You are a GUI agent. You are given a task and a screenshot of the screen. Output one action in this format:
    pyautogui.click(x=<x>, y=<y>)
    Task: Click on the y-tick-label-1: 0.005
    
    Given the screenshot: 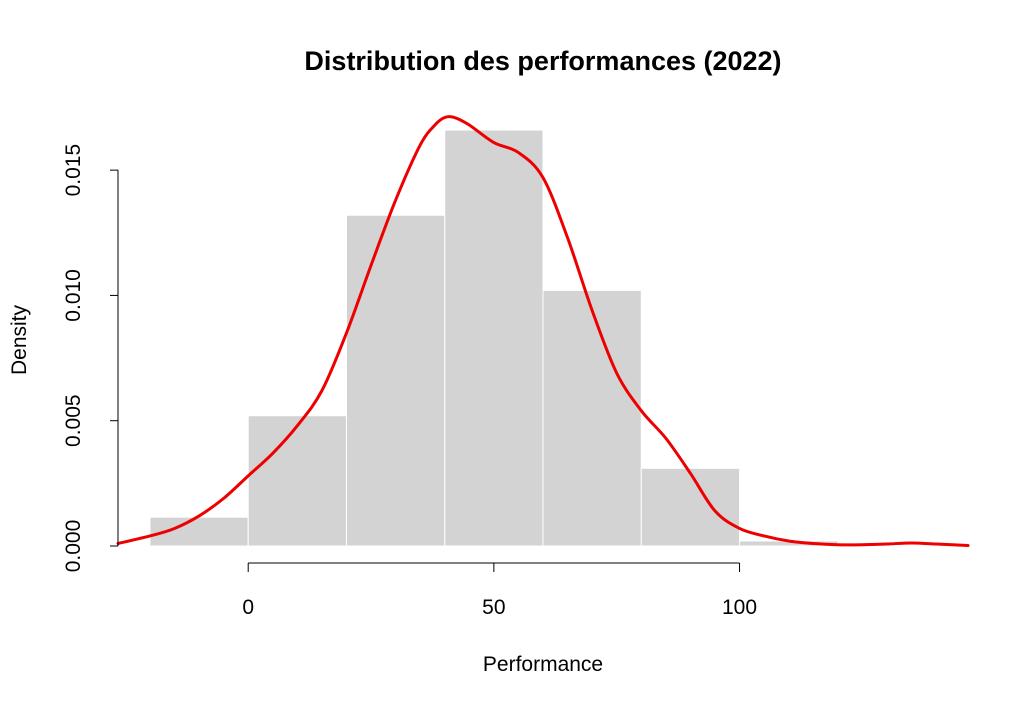 What is the action you would take?
    pyautogui.click(x=73, y=420)
    